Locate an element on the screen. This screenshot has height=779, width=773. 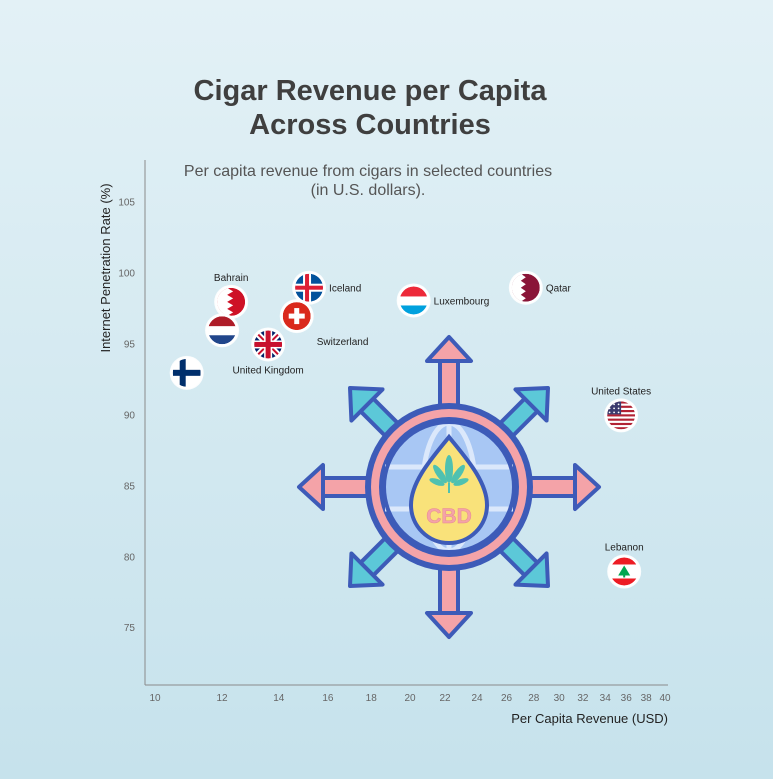
y-axis-title: Internet Penetration Rate (%) is located at coordinates (105, 267).